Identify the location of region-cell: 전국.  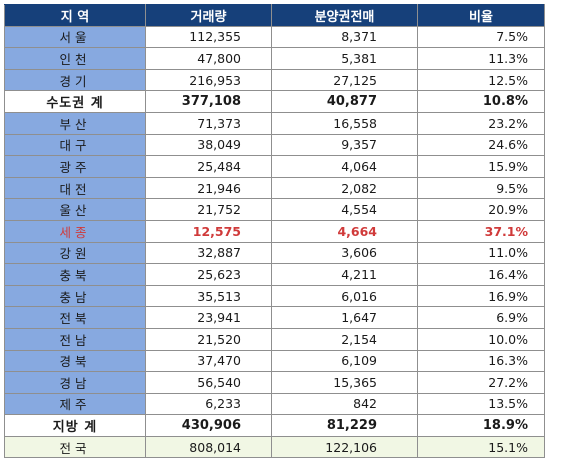
(75, 447).